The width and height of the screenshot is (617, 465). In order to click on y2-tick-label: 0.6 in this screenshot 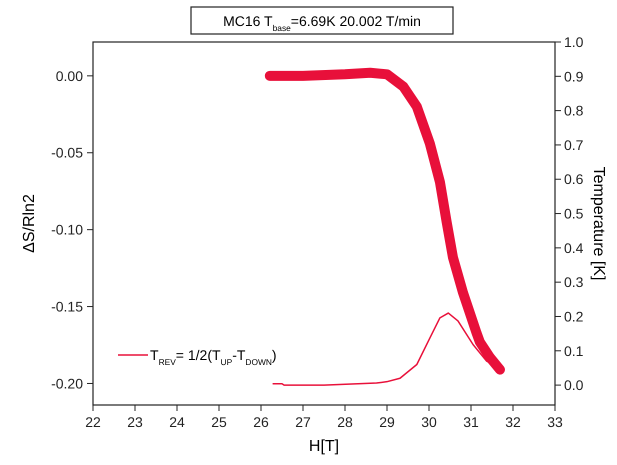, I will do `click(574, 179)`.